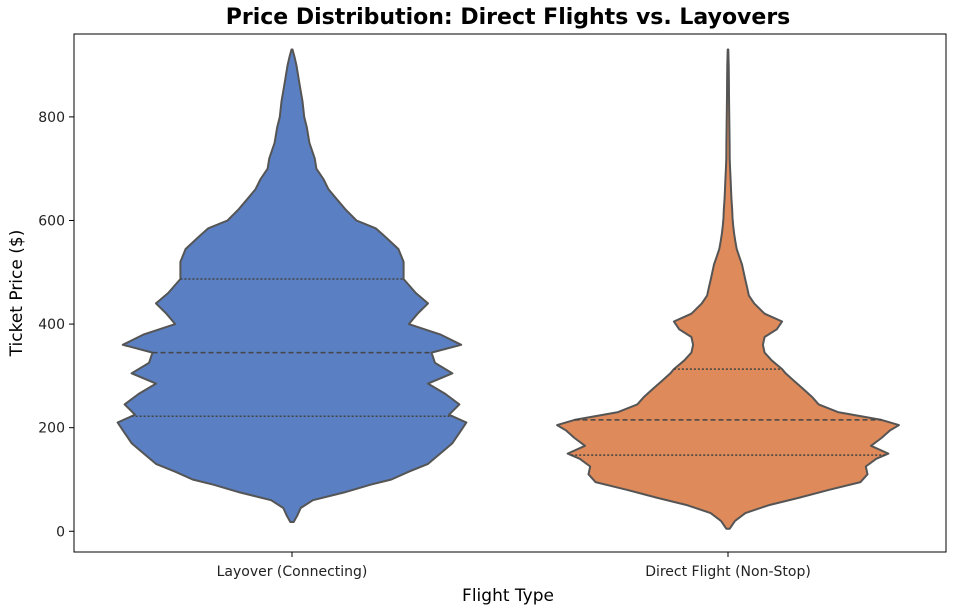 The height and width of the screenshot is (612, 953). Describe the element at coordinates (51, 429) in the screenshot. I see `y-tick-label: 200` at that location.